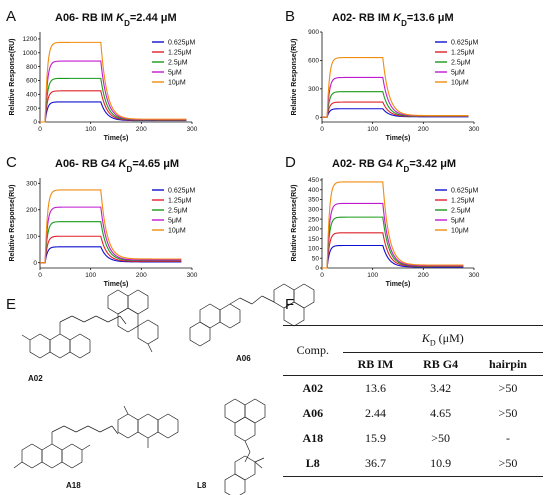  I want to click on kd-cell: 2.44, so click(375, 413).